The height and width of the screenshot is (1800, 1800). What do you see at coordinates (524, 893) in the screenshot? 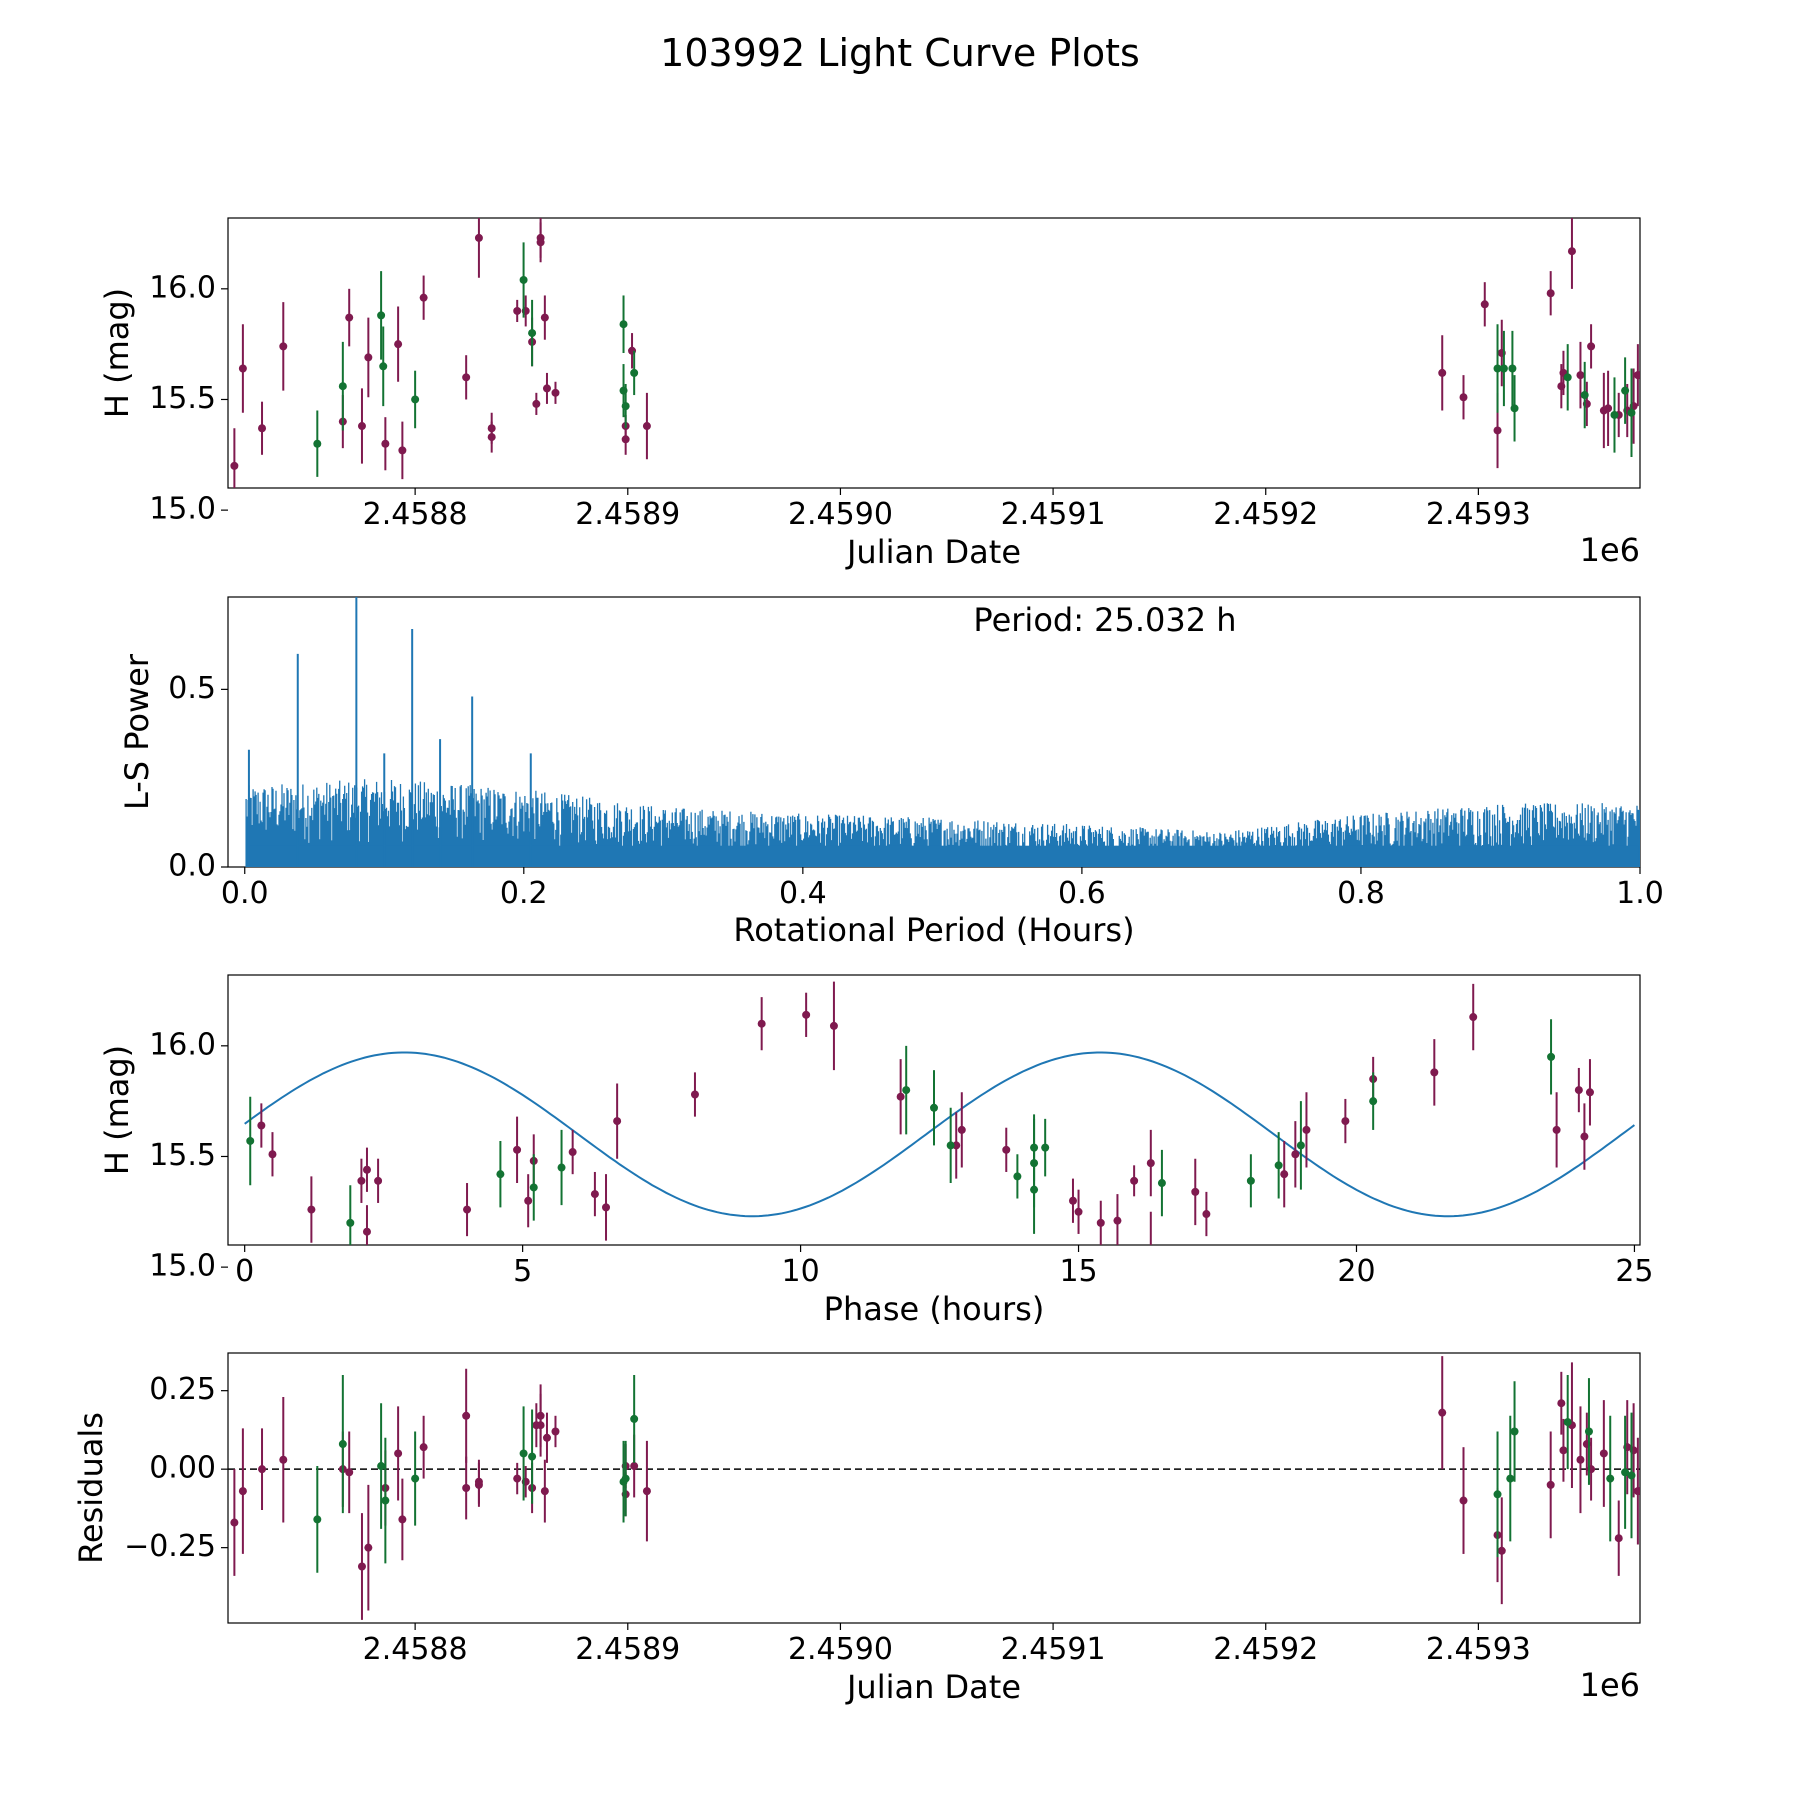
I see `x-tick-label: 0.2` at bounding box center [524, 893].